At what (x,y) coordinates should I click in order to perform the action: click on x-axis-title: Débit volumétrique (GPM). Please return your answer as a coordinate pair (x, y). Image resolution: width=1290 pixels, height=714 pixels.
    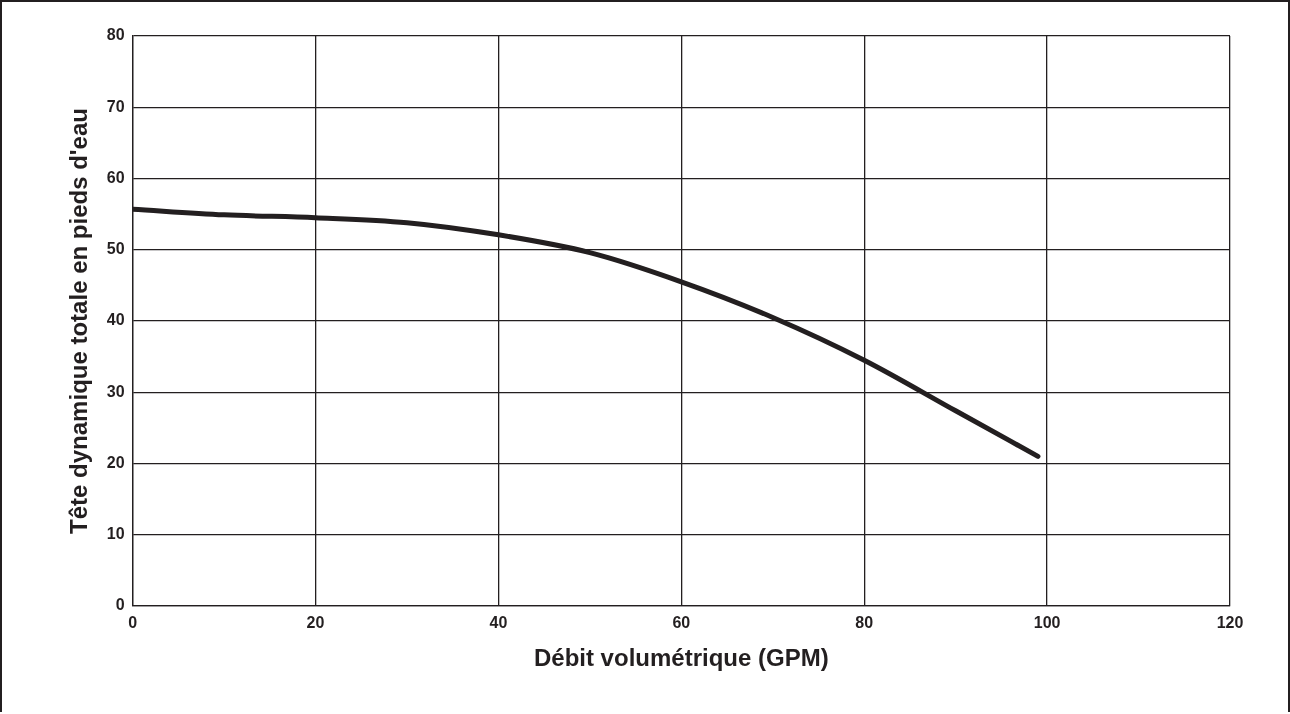
    Looking at the image, I should click on (681, 658).